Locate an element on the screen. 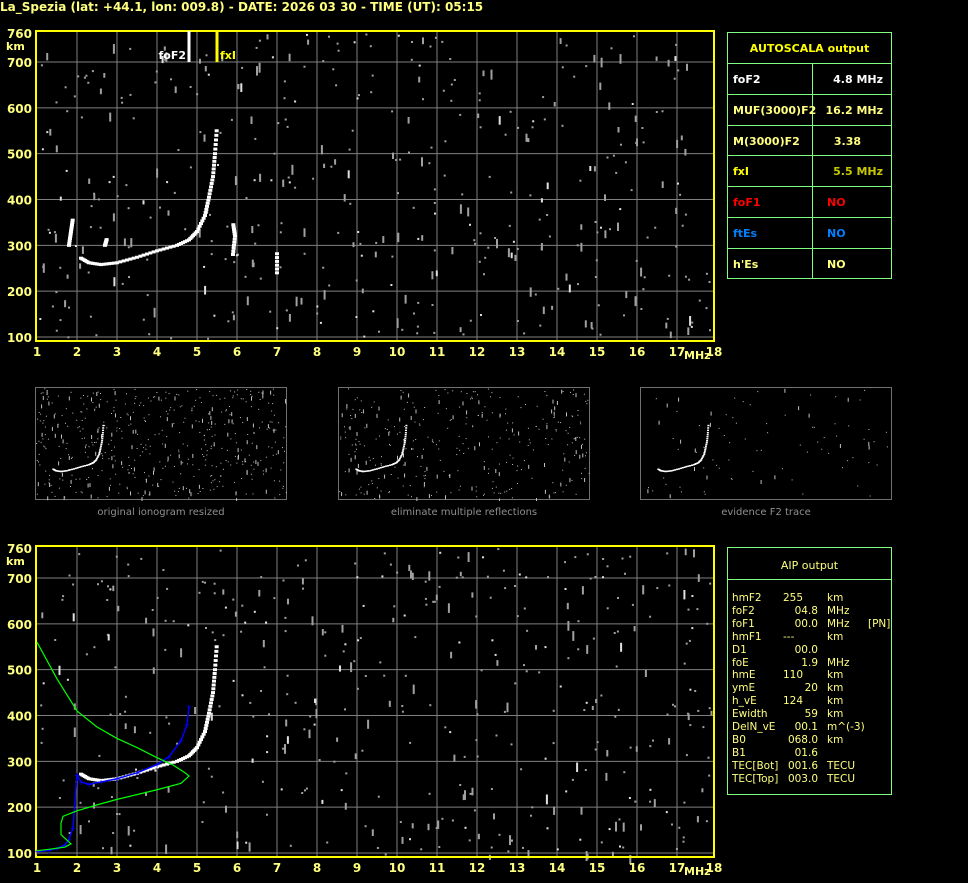 The height and width of the screenshot is (883, 968). aip-value: 00.0 is located at coordinates (806, 649).